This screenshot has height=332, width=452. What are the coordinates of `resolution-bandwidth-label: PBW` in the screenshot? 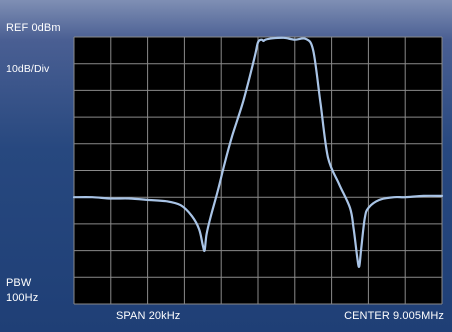 It's located at (19, 283).